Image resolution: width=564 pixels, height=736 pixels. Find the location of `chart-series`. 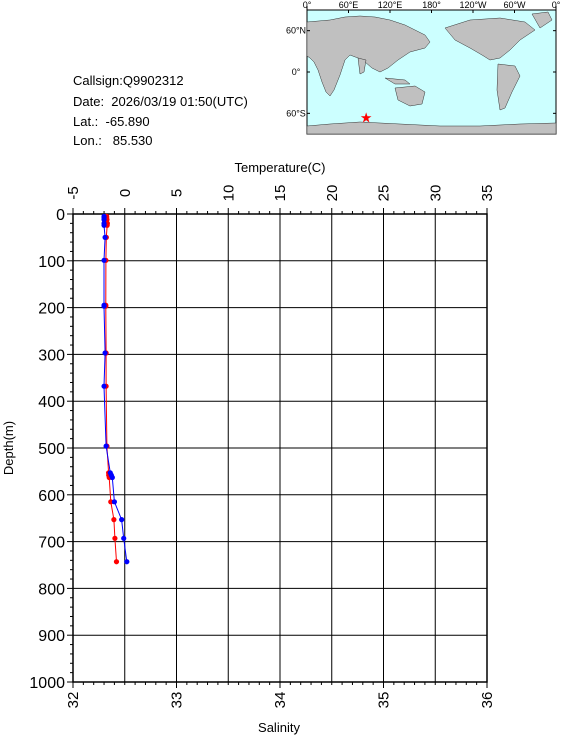

chart-series is located at coordinates (115, 389).